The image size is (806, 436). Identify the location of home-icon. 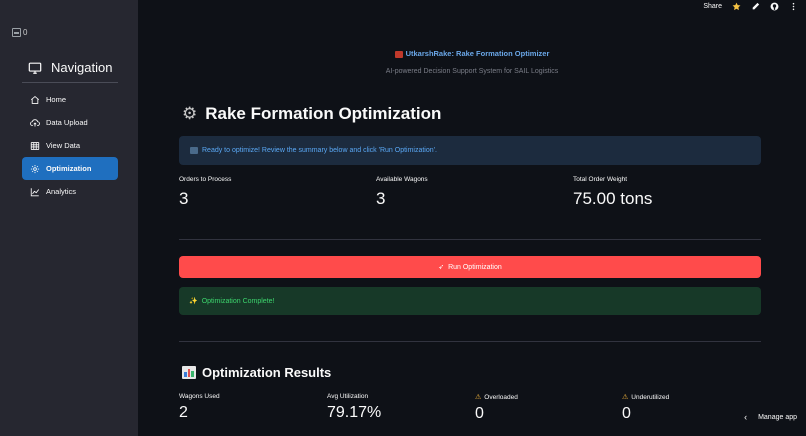
(35, 99).